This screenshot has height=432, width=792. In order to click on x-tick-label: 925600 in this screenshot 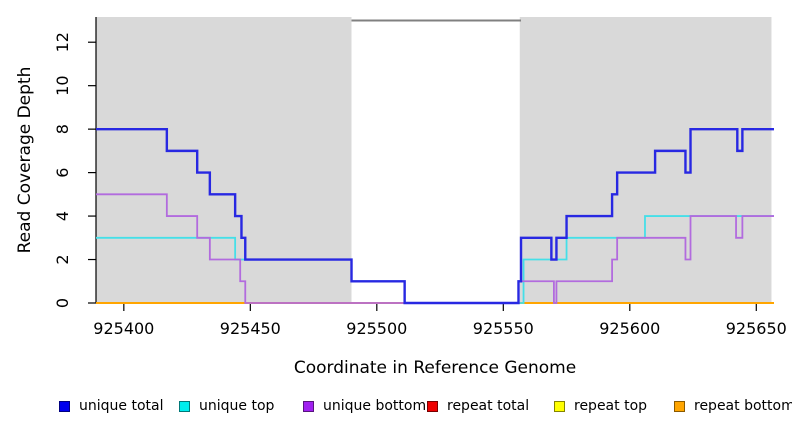, I will do `click(629, 328)`.